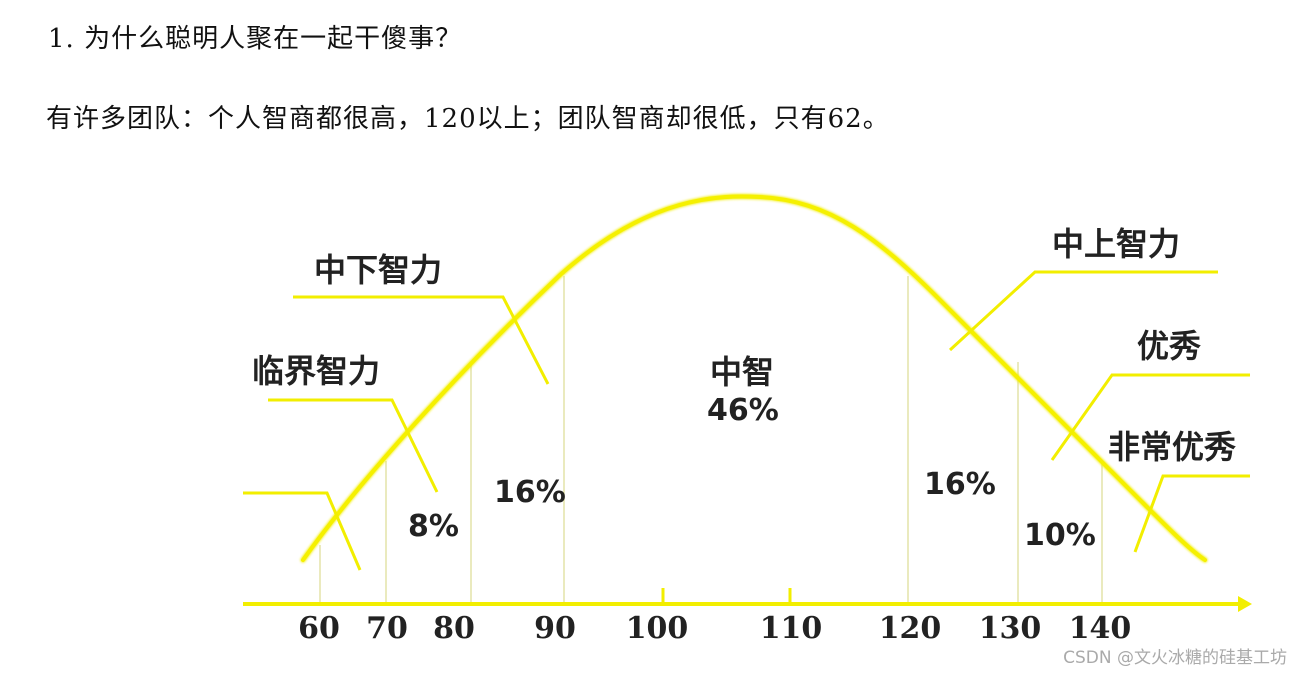 Image resolution: width=1303 pixels, height=676 pixels. What do you see at coordinates (555, 628) in the screenshot?
I see `tick-label: 90` at bounding box center [555, 628].